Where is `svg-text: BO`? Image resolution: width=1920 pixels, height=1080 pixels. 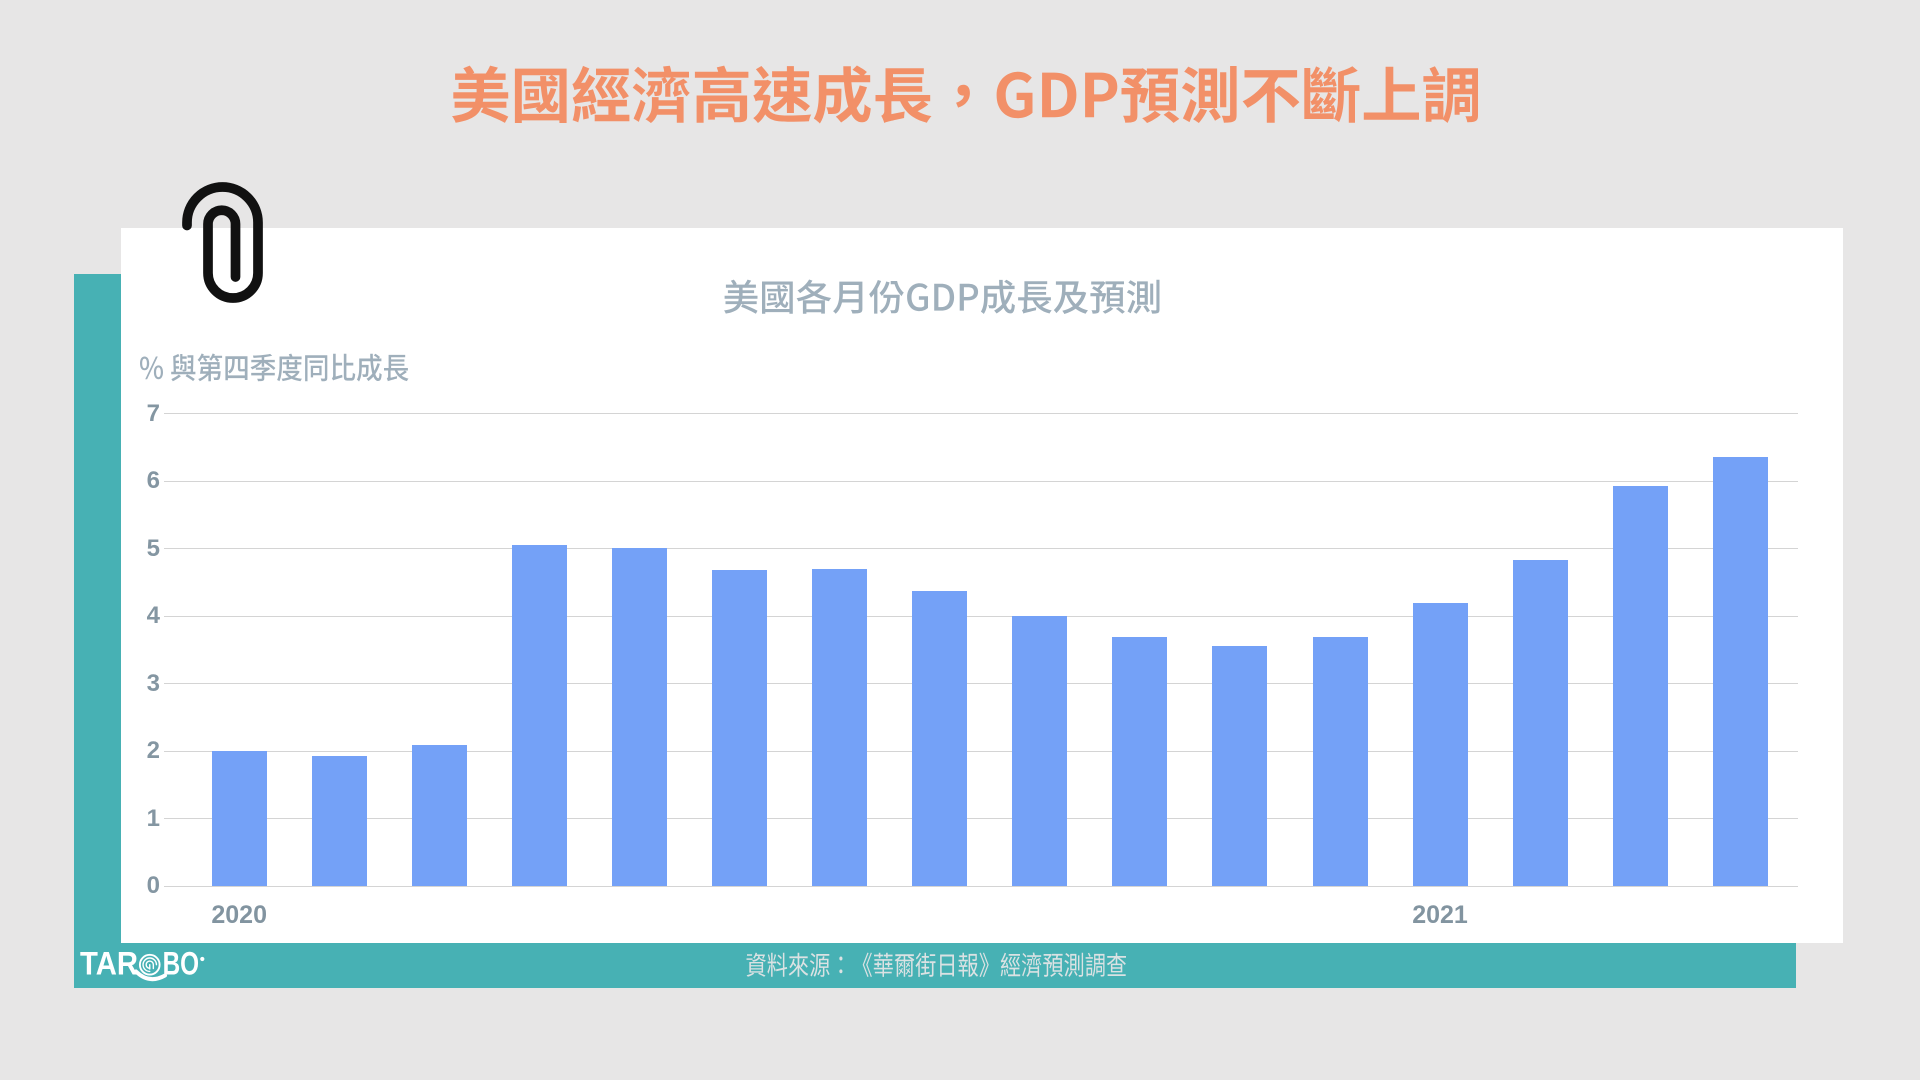
svg-text: BO is located at coordinates (181, 964).